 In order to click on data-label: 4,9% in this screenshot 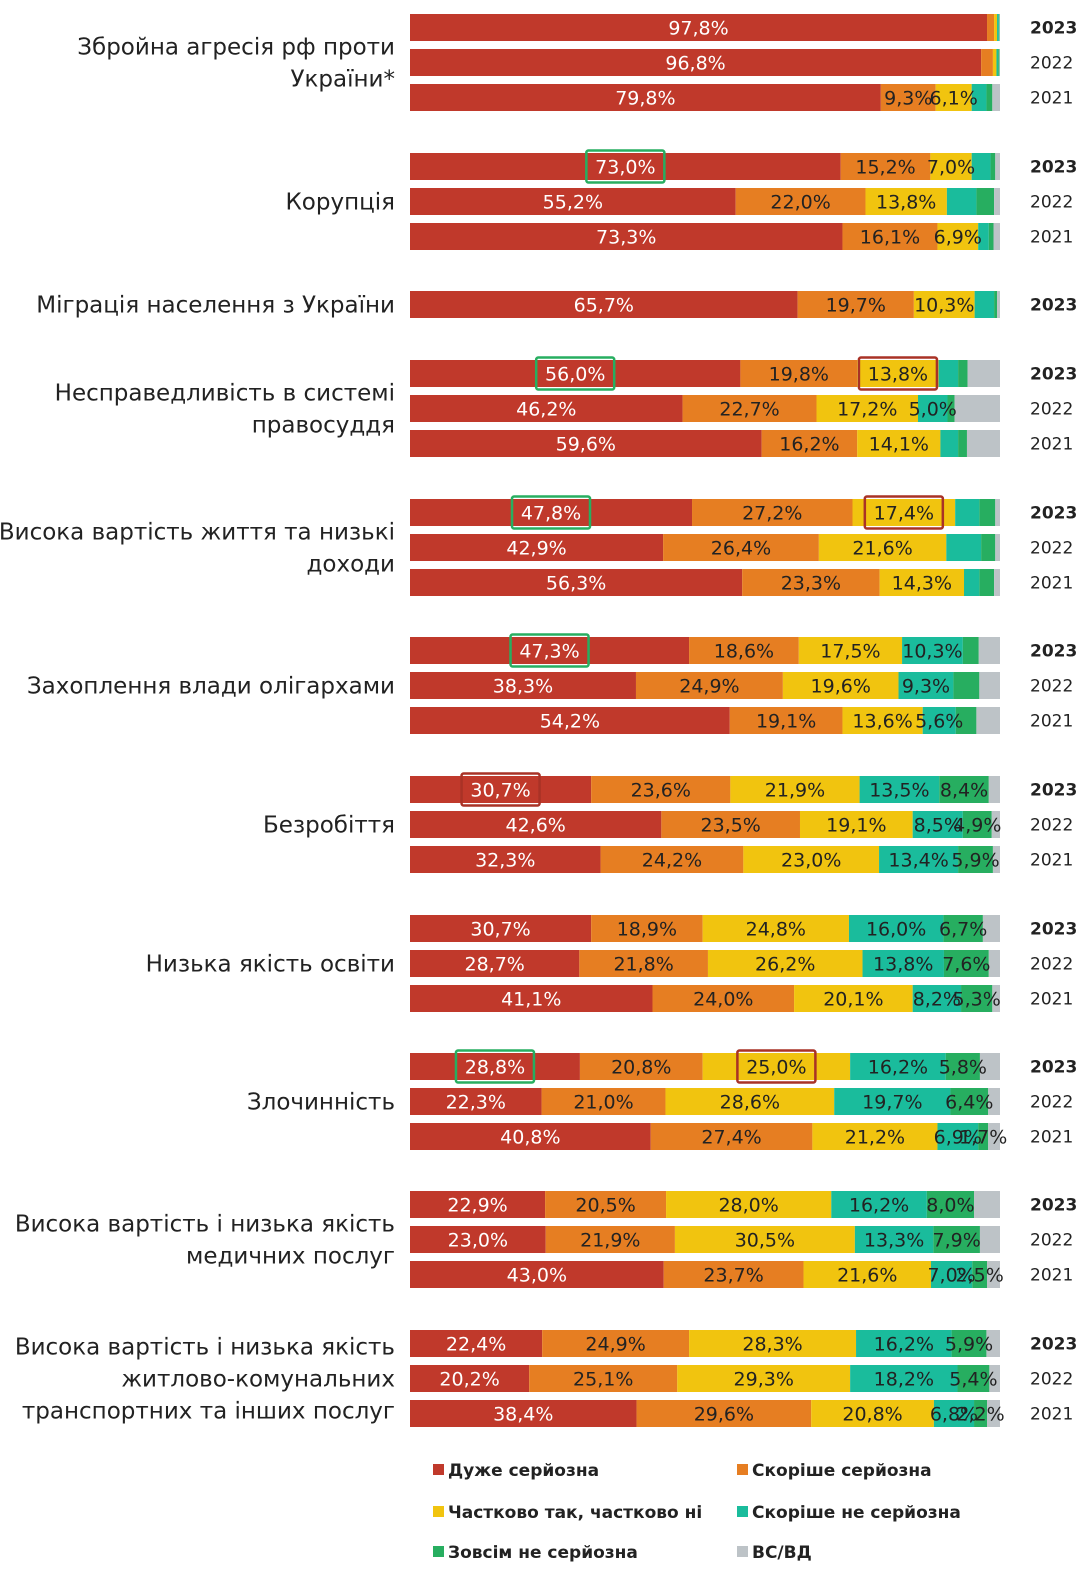, I will do `click(977, 826)`.